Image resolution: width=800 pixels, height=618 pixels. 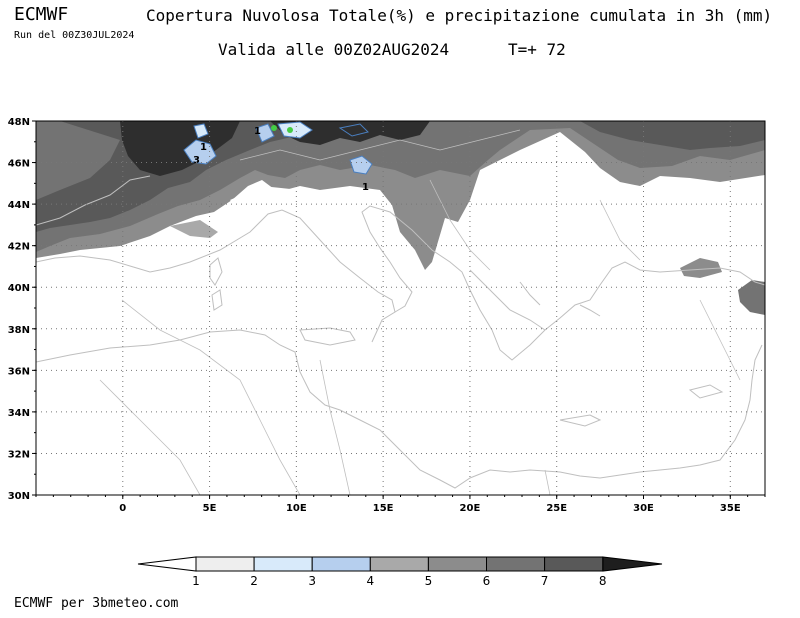 I want to click on lon-label: 0, so click(x=122, y=508).